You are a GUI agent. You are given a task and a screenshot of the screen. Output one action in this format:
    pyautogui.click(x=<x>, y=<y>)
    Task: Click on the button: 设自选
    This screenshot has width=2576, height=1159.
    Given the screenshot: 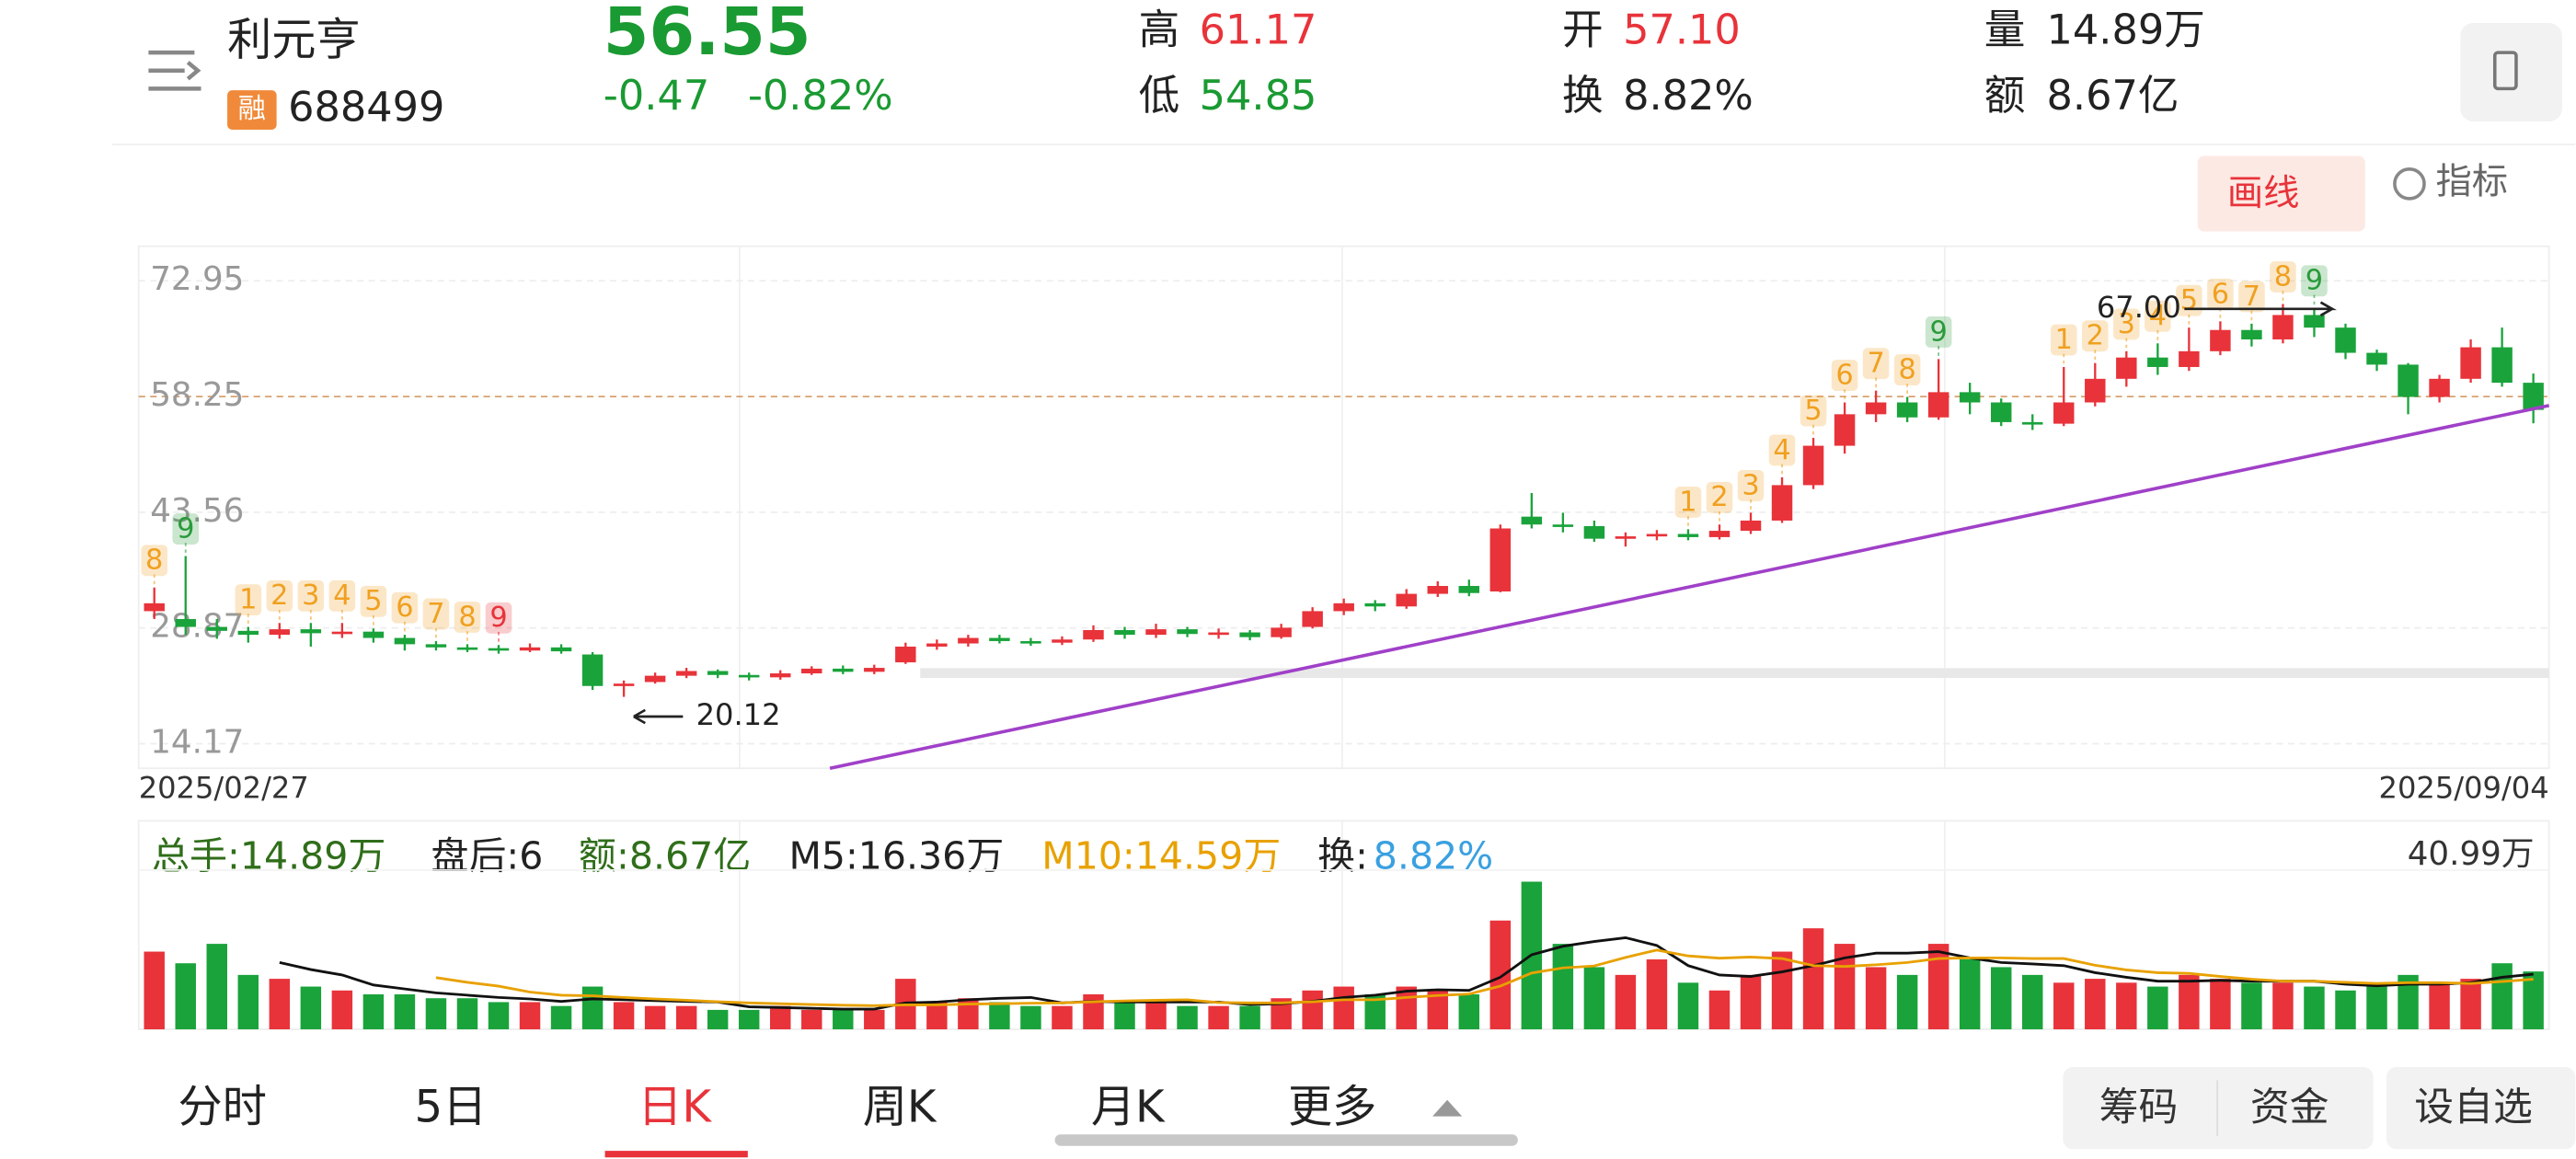 What is the action you would take?
    pyautogui.click(x=2473, y=1107)
    